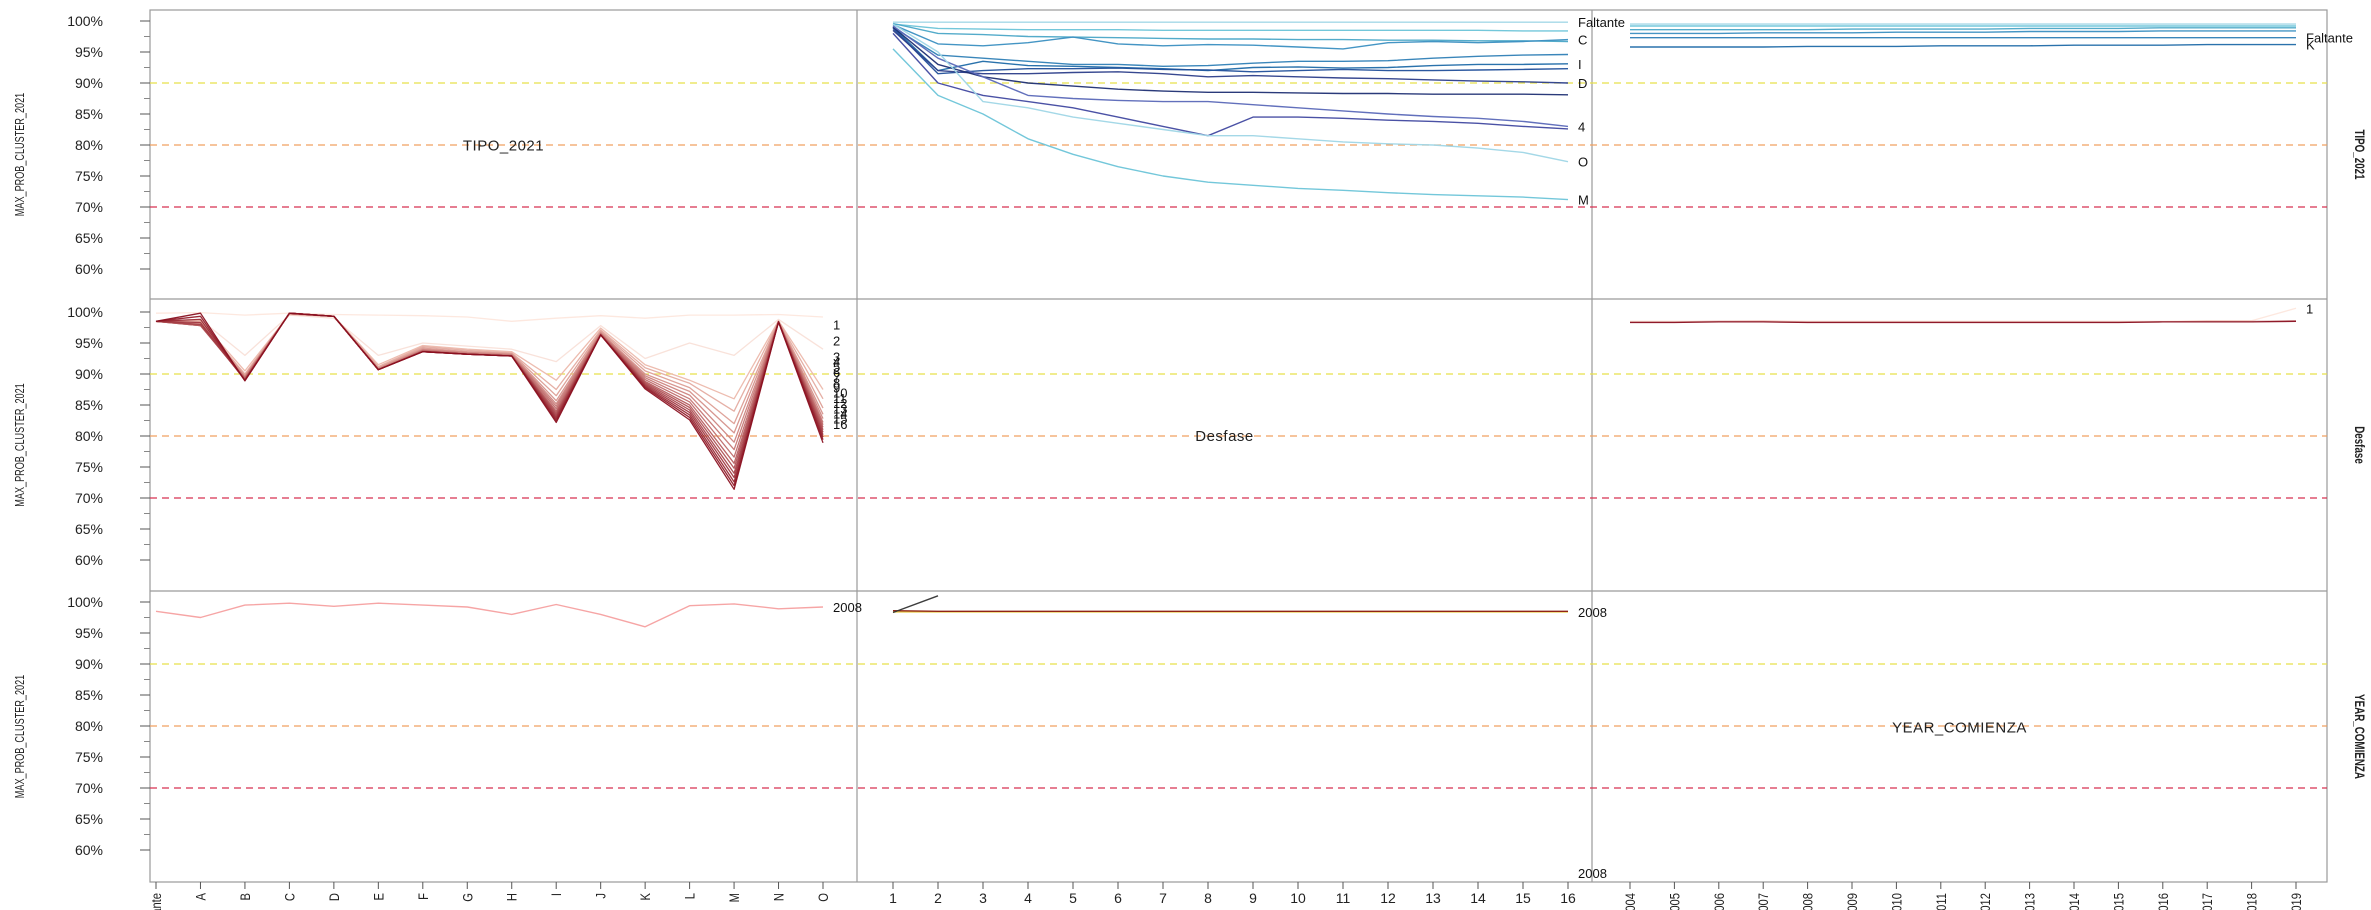 Image resolution: width=2371 pixels, height=910 pixels. I want to click on diagonal-variable-label: TIPO_2021, so click(503, 146).